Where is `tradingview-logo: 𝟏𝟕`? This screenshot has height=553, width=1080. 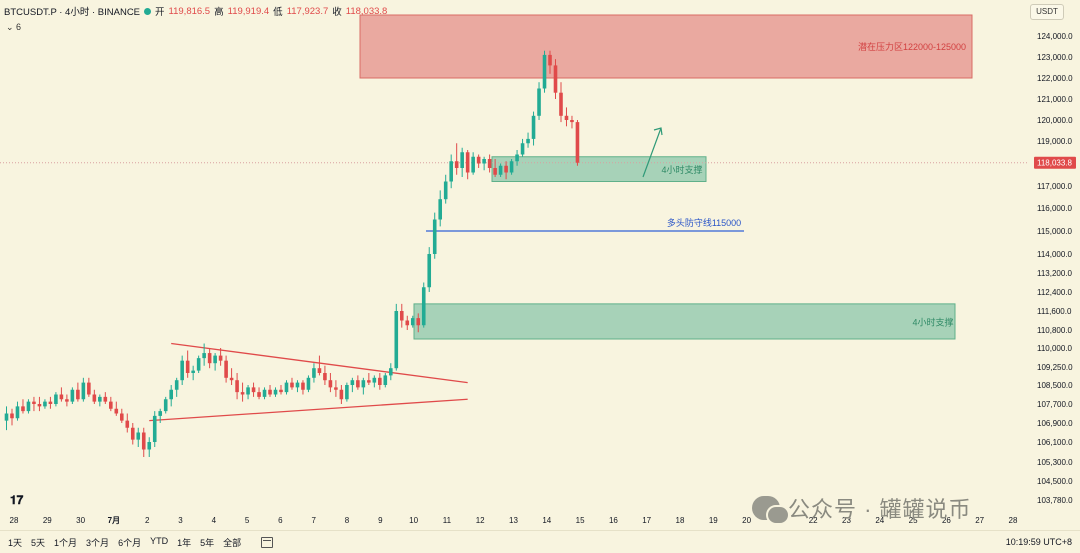 tradingview-logo: 𝟏𝟕 is located at coordinates (17, 500).